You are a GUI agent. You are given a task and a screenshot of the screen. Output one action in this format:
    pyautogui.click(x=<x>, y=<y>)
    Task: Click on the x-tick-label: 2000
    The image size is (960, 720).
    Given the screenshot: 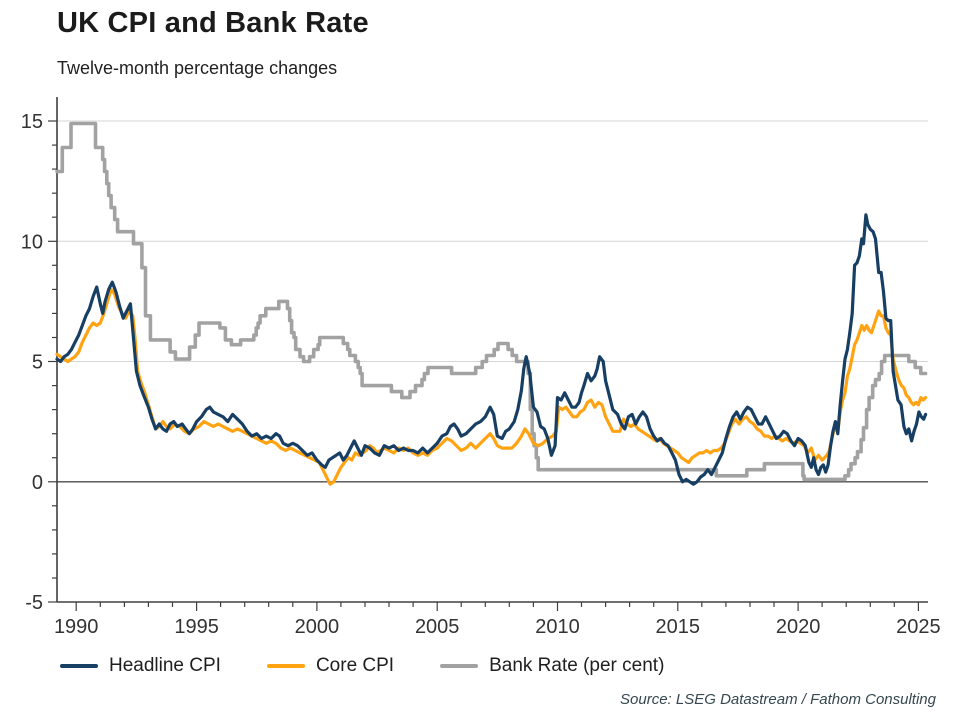 What is the action you would take?
    pyautogui.click(x=317, y=627)
    